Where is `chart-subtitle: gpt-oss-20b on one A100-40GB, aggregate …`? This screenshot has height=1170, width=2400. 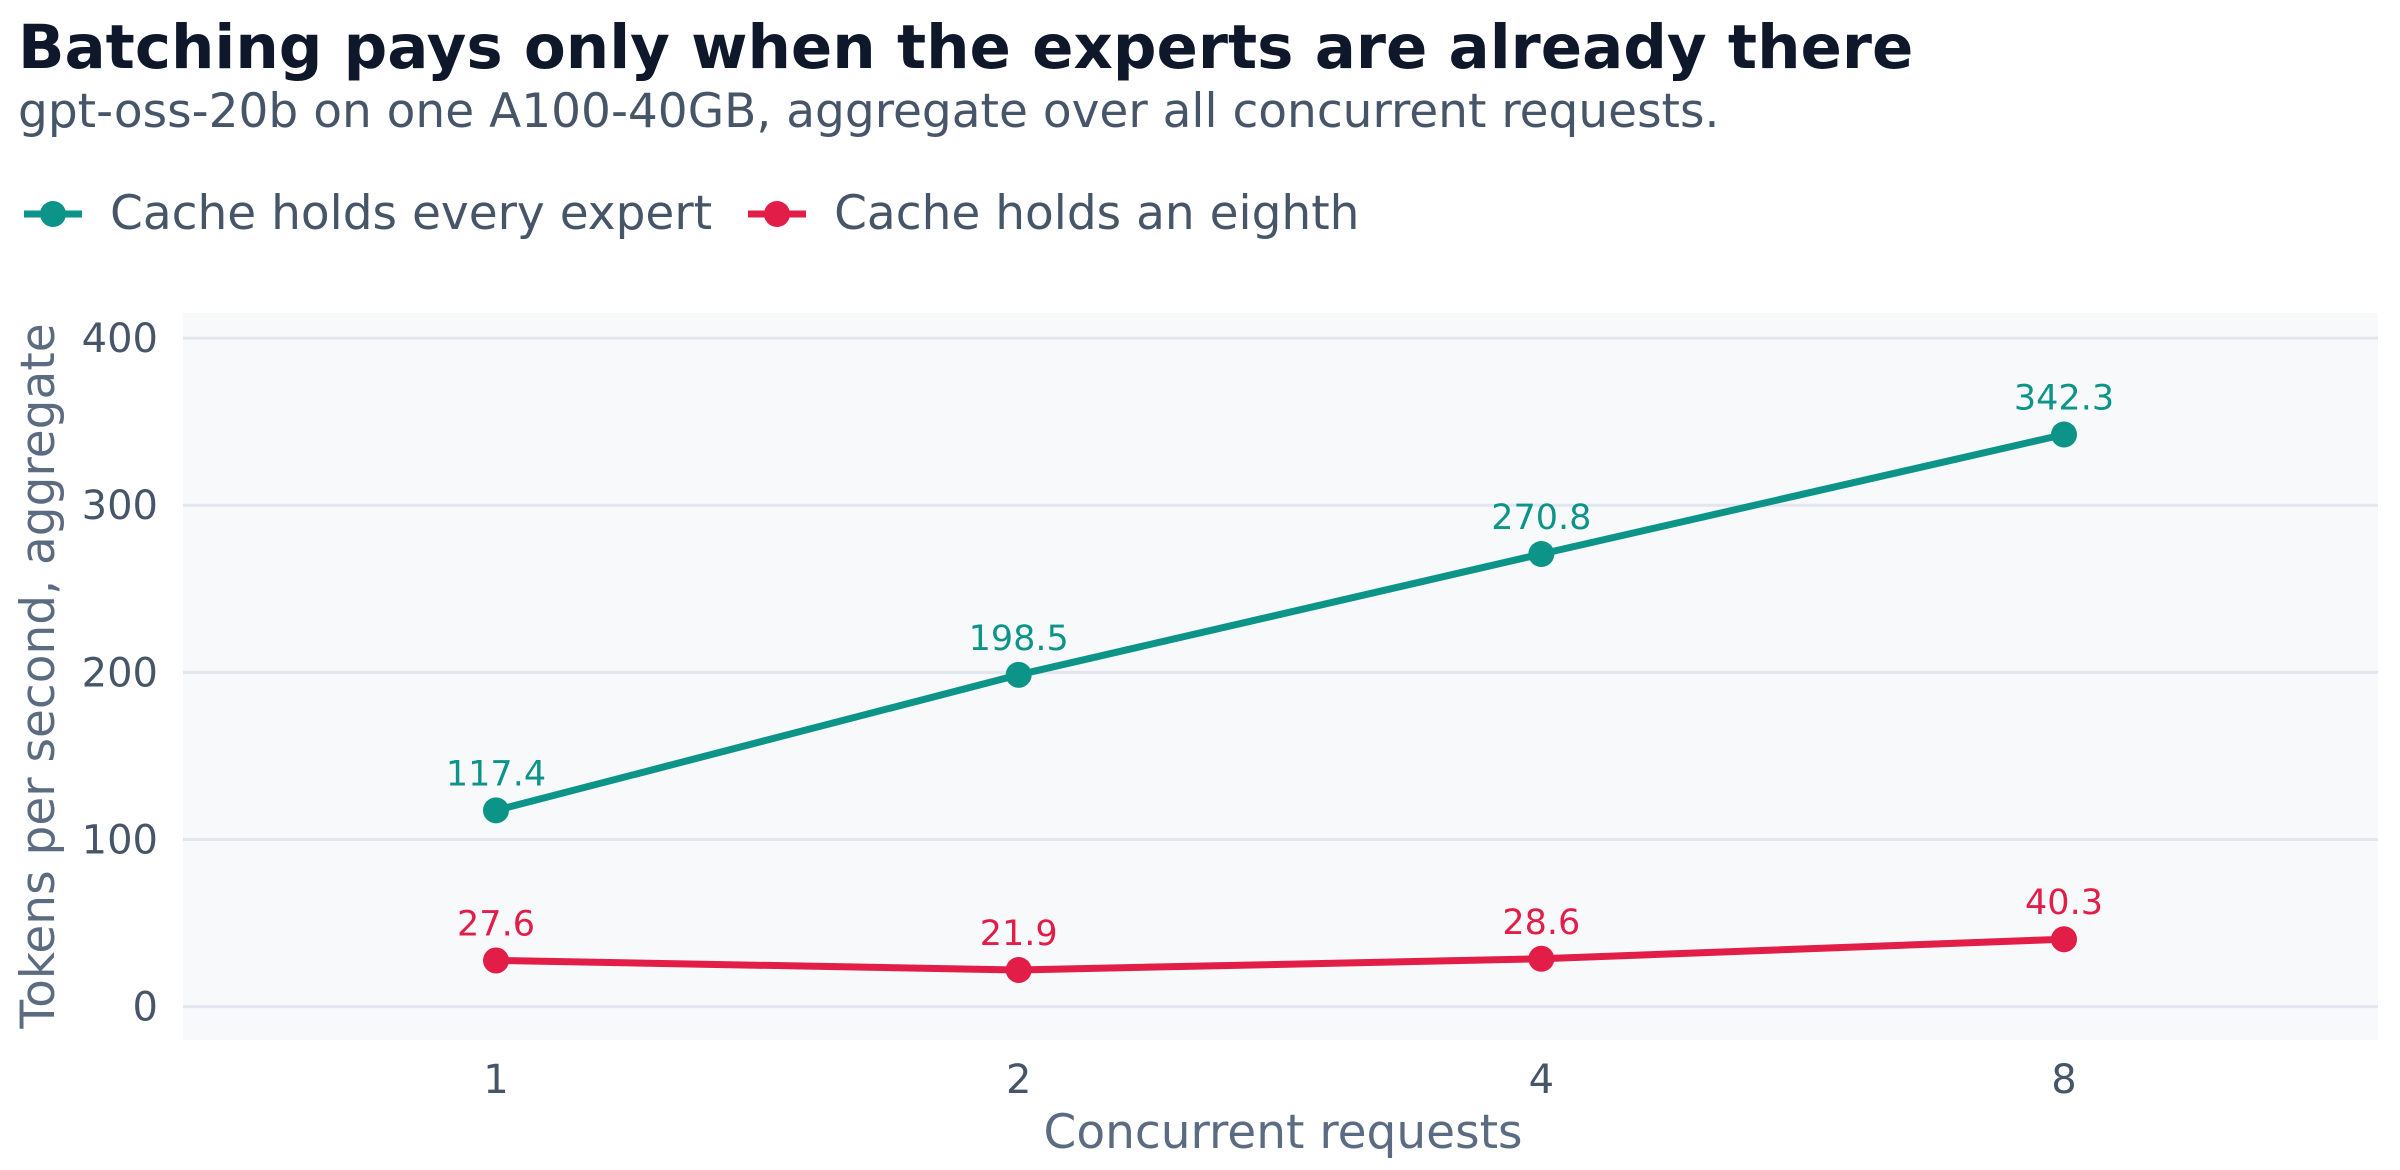 chart-subtitle: gpt-oss-20b on one A100-40GB, aggregate … is located at coordinates (869, 111).